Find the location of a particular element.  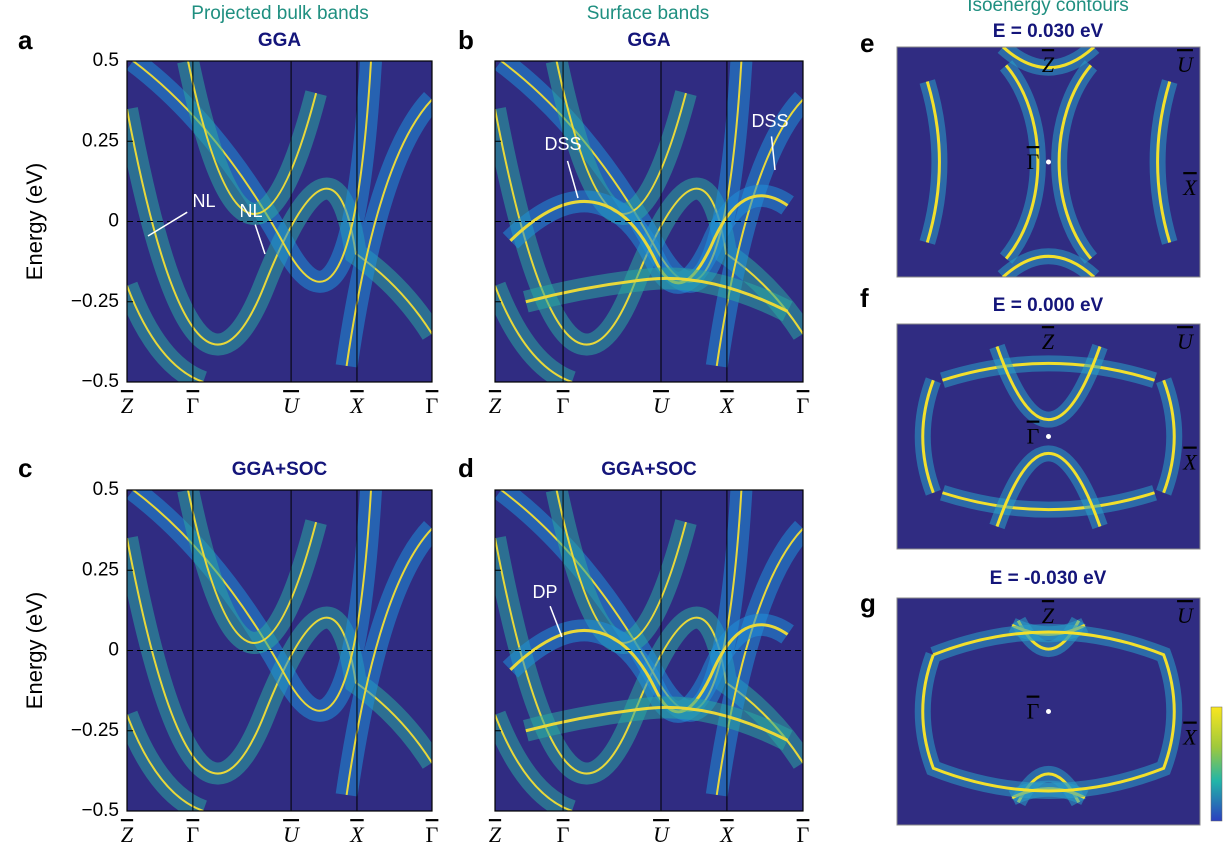

panel-letter: b is located at coordinates (466, 40).